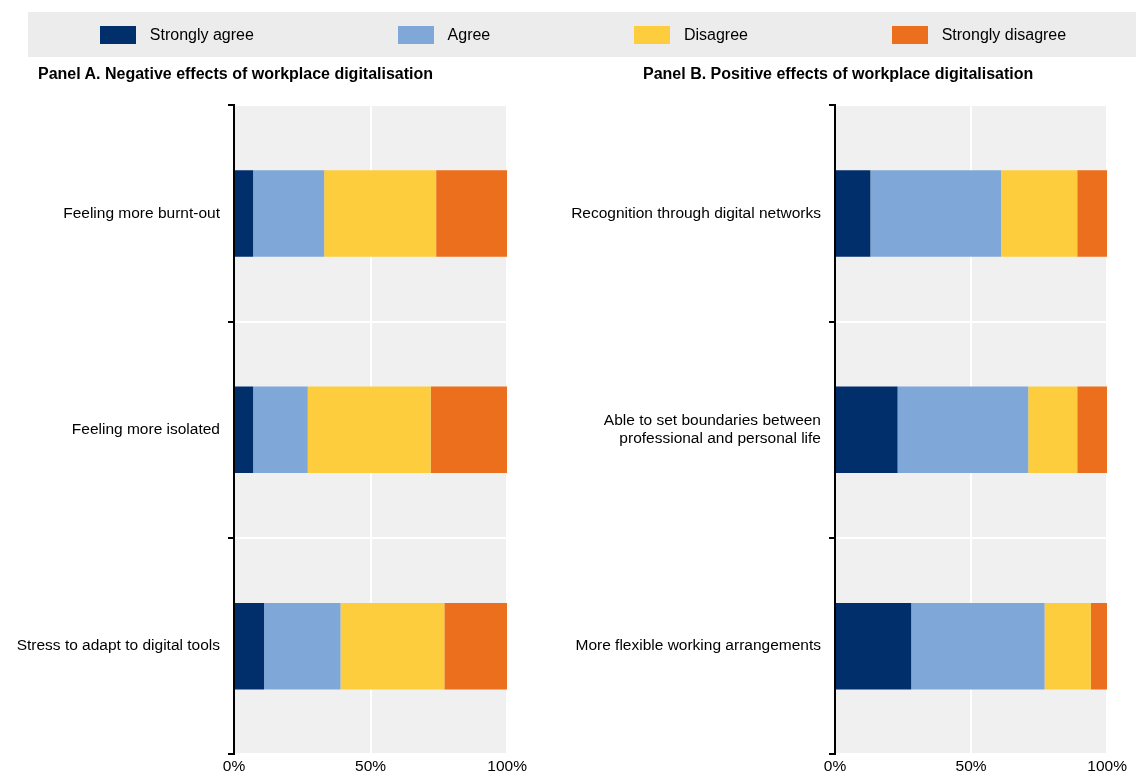 The width and height of the screenshot is (1136, 779). What do you see at coordinates (838, 74) in the screenshot?
I see `chart-title: Panel B. Positive effects of workplace digitalisation` at bounding box center [838, 74].